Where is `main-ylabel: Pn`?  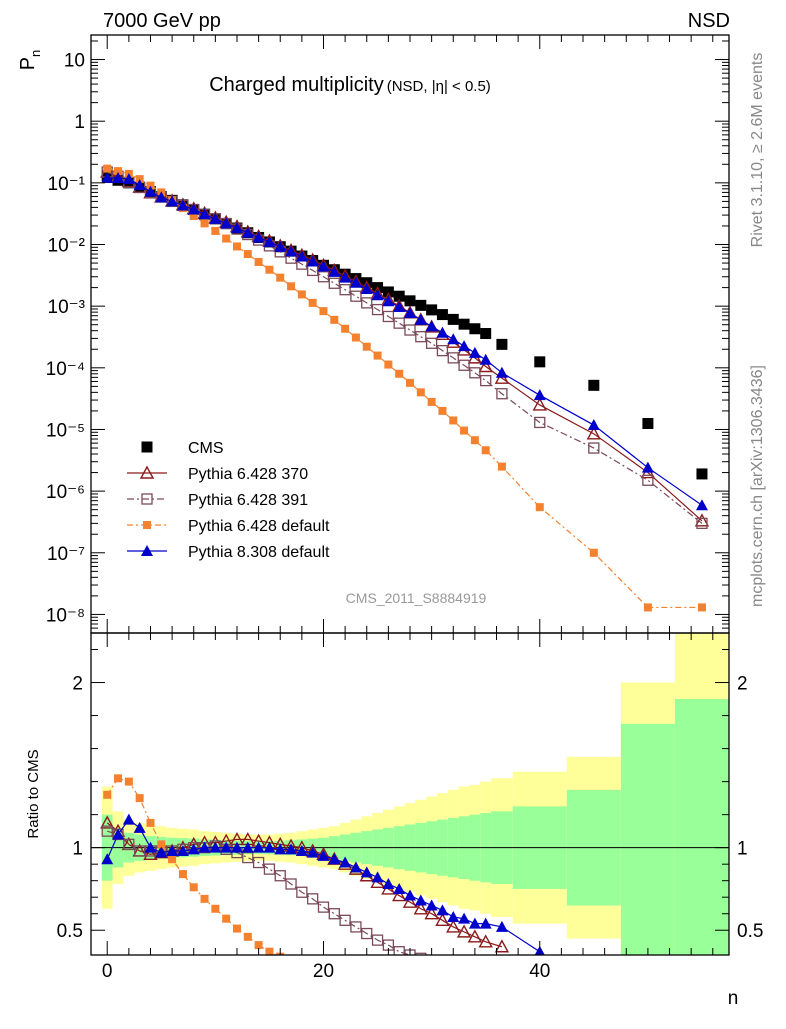 main-ylabel: Pn is located at coordinates (30, 60).